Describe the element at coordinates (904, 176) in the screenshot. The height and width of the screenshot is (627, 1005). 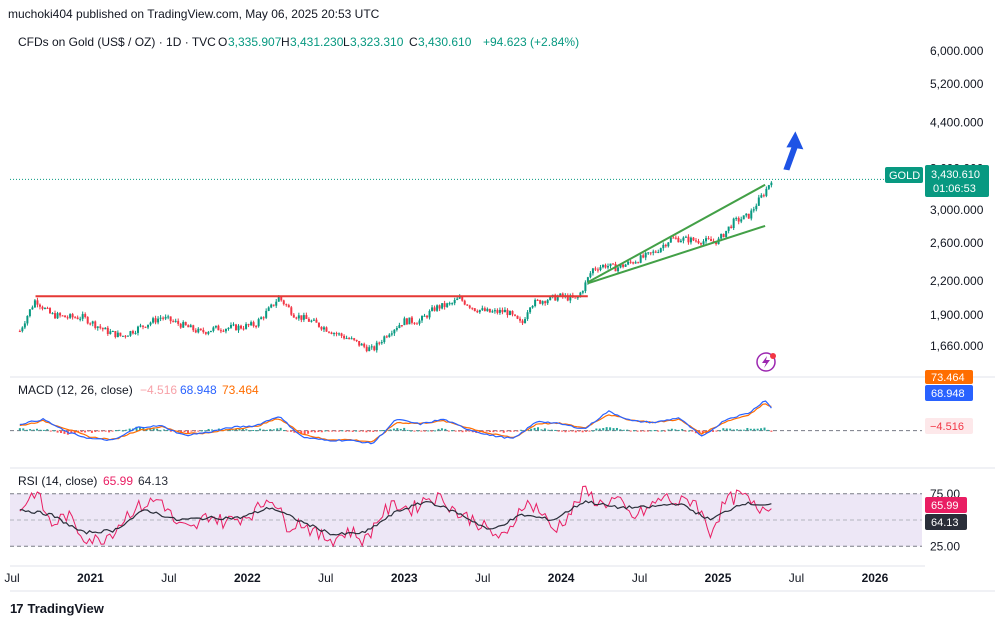
I see `ticker-label: GOLD` at that location.